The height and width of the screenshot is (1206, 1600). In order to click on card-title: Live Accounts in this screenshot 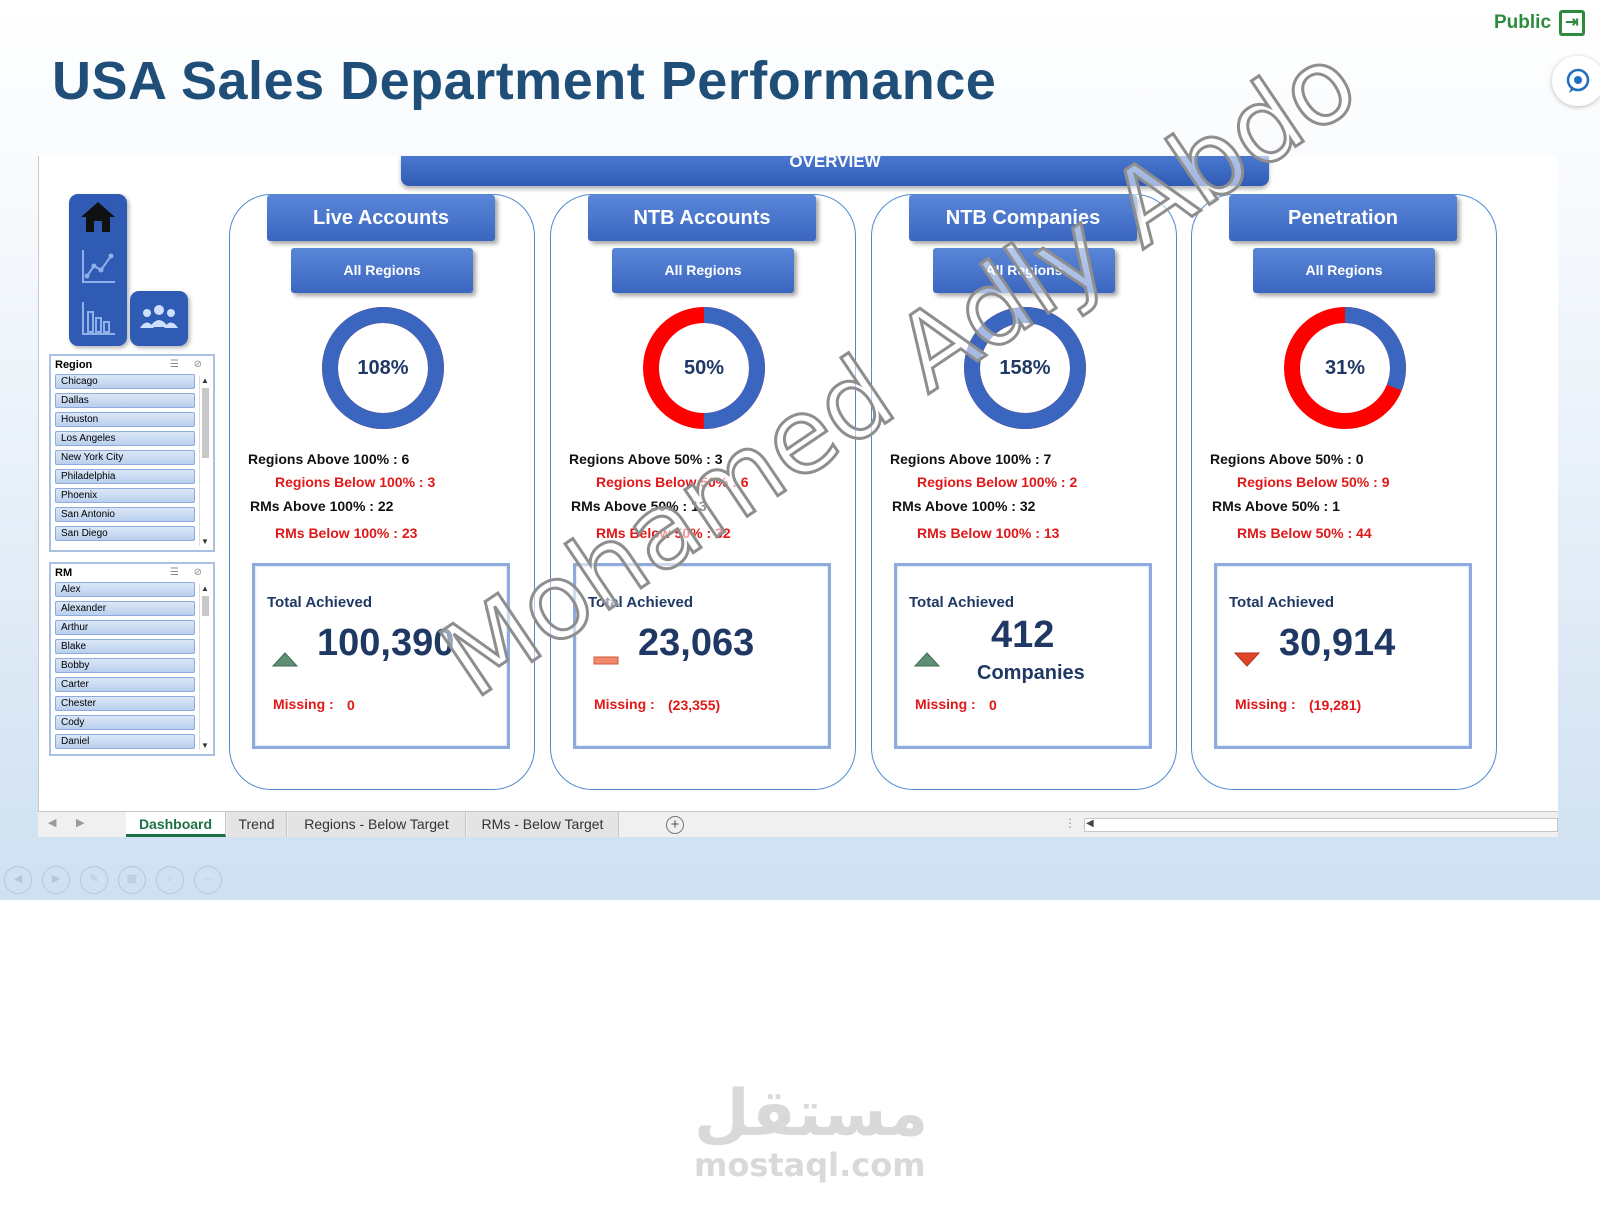, I will do `click(381, 218)`.